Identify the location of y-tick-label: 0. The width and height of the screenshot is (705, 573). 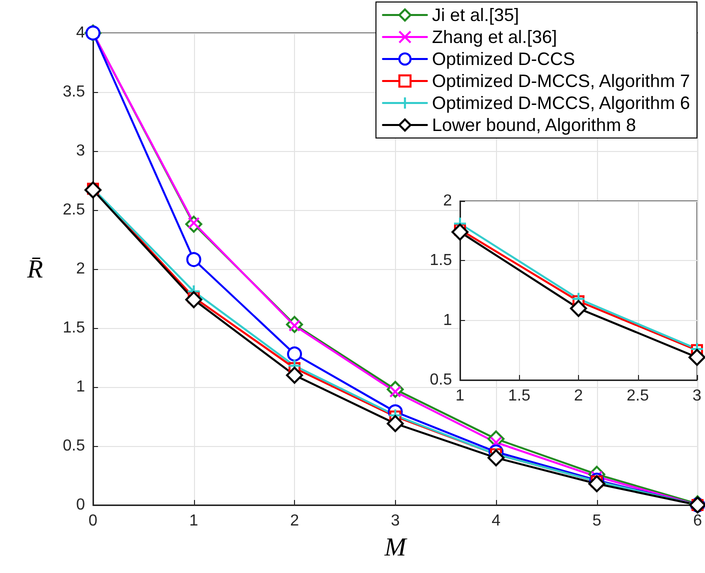
(81, 505).